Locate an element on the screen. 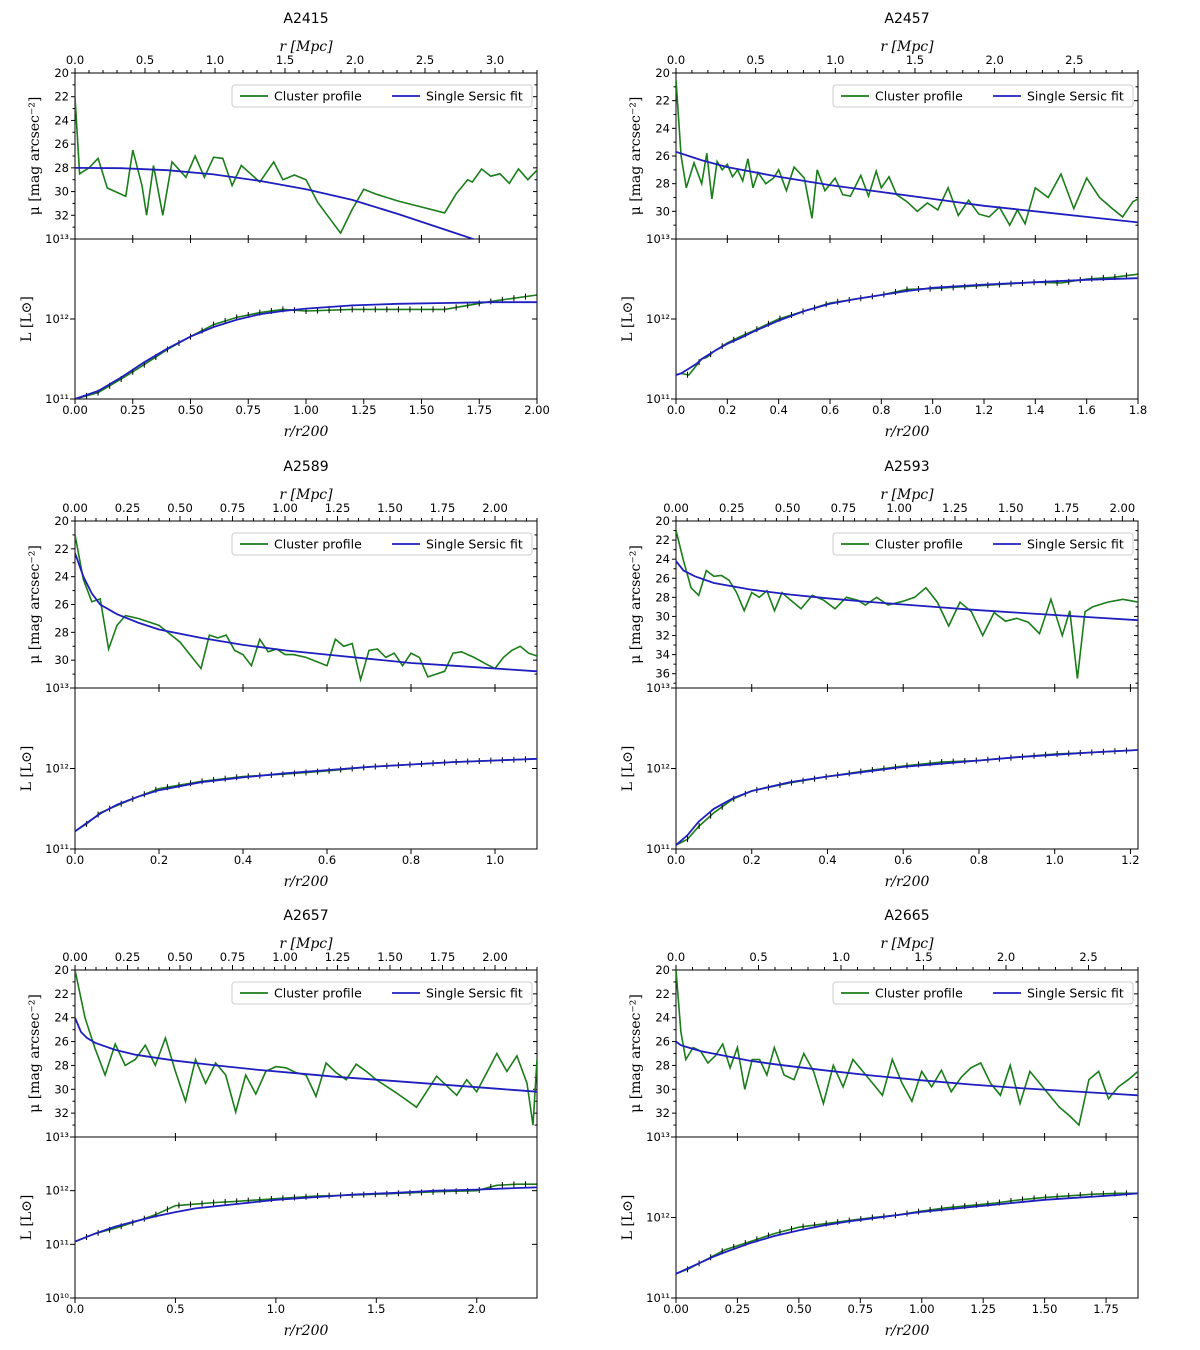 The height and width of the screenshot is (1350, 1200). top-x-tick-label: 1.0 is located at coordinates (835, 60).